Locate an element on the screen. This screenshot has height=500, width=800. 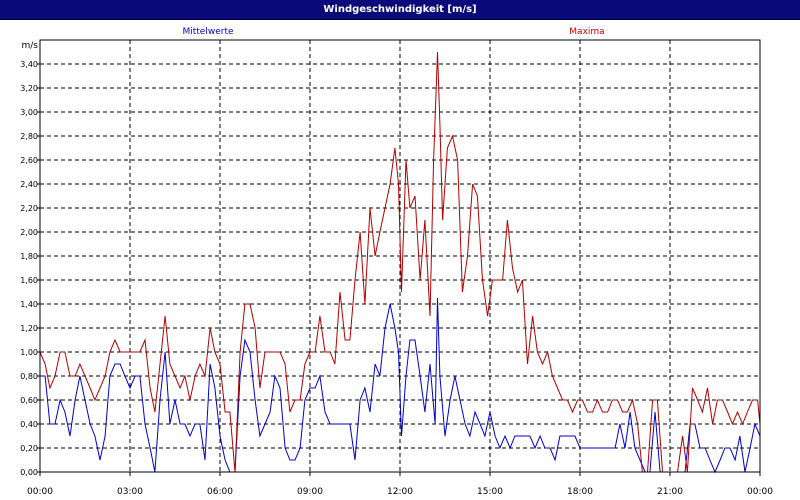
y-tick-label: 1,80 is located at coordinates (29, 256).